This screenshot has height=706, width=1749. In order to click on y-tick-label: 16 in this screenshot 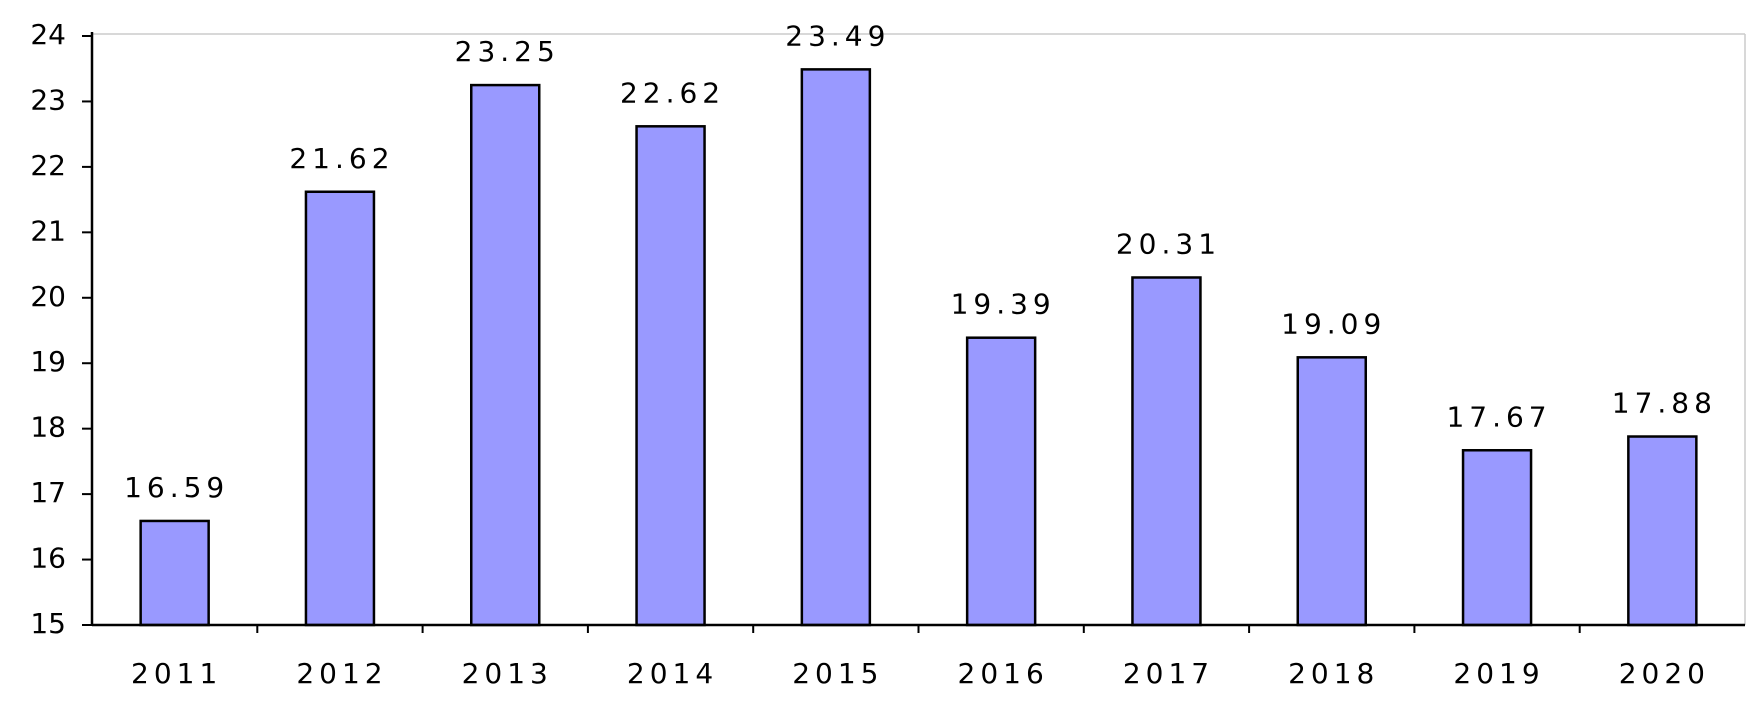, I will do `click(48, 558)`.